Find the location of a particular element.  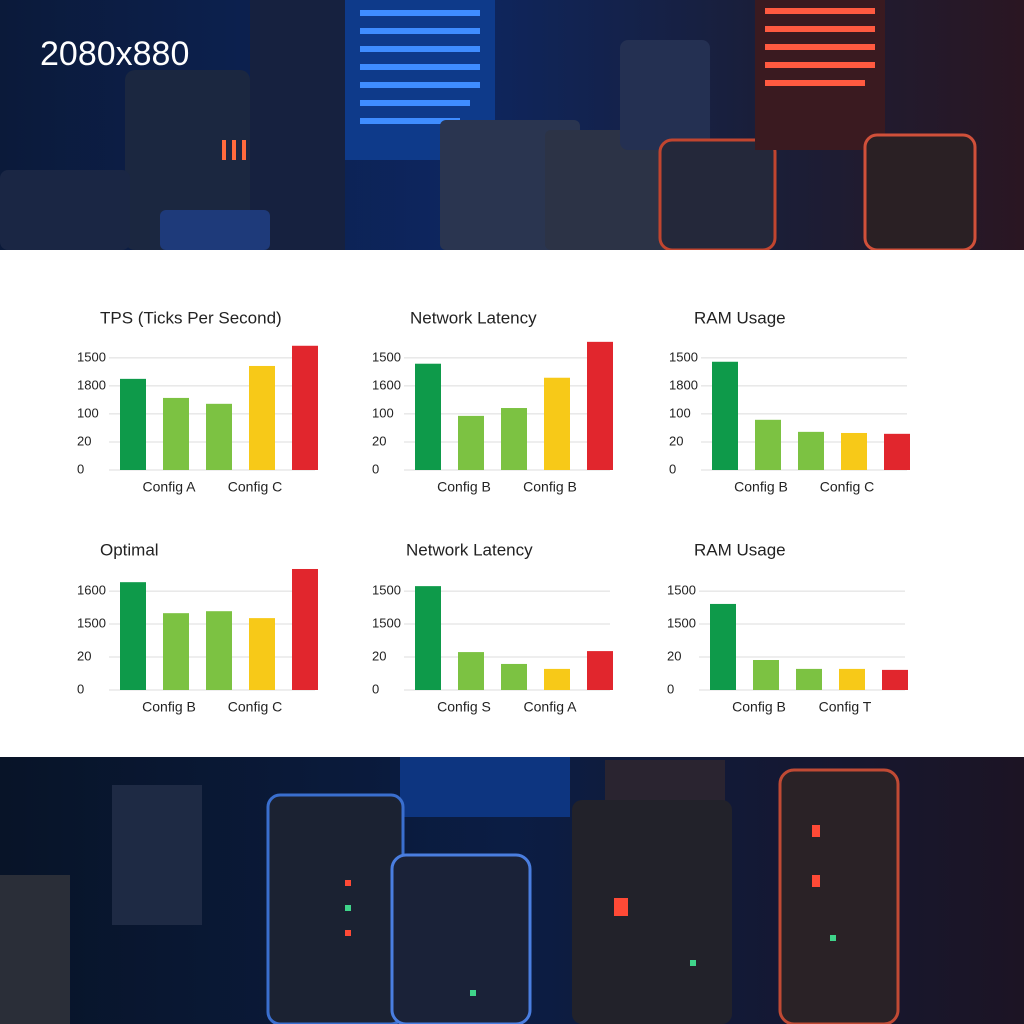

chart-title: TPS (Ticks Per Second) is located at coordinates (191, 317).